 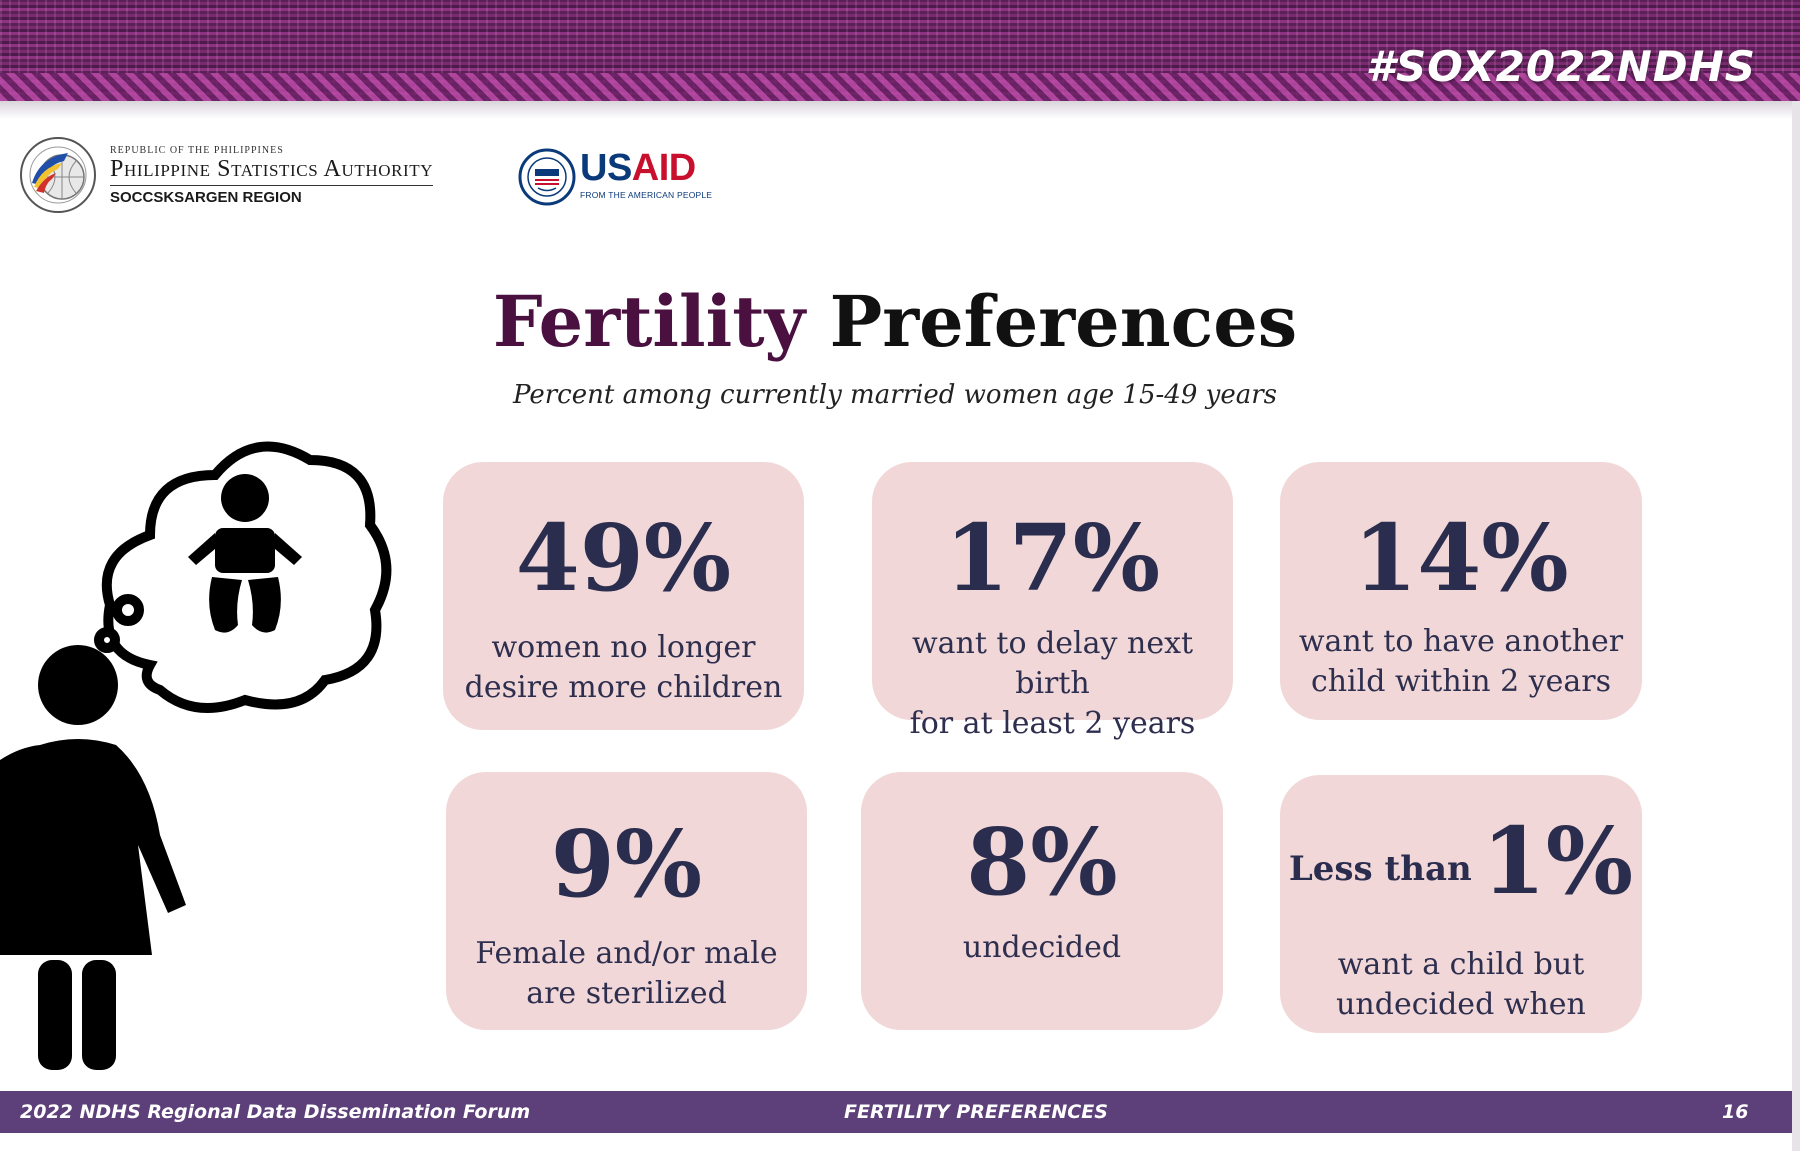 I want to click on title-part-1: Fertility, so click(x=649, y=321).